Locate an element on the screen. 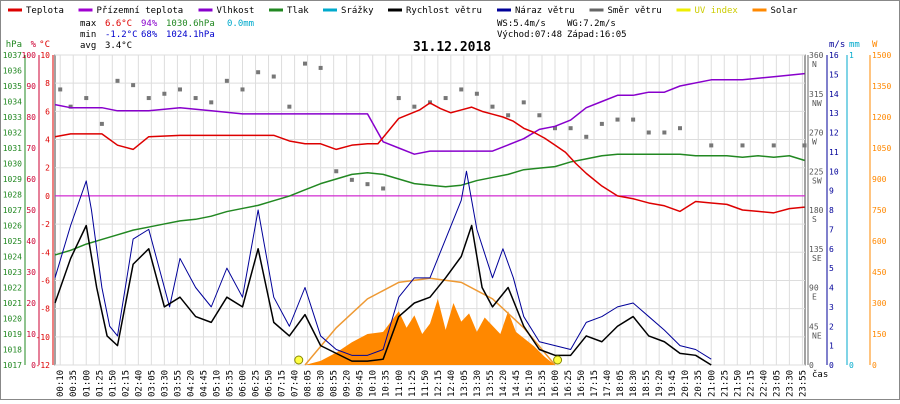 The image size is (900, 404). legend-label: Tlak is located at coordinates (298, 11).